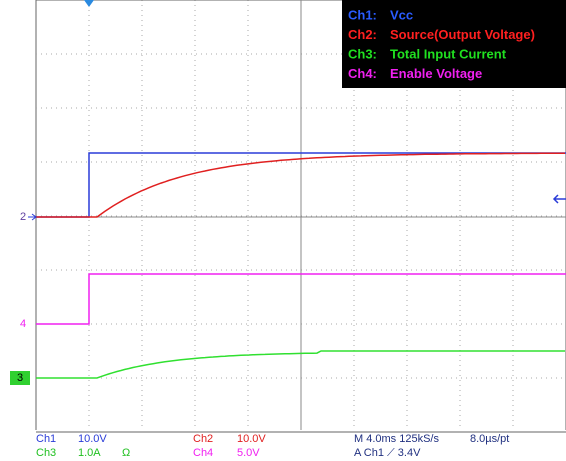 This screenshot has height=461, width=566. I want to click on status-text: Ch3, so click(46, 451).